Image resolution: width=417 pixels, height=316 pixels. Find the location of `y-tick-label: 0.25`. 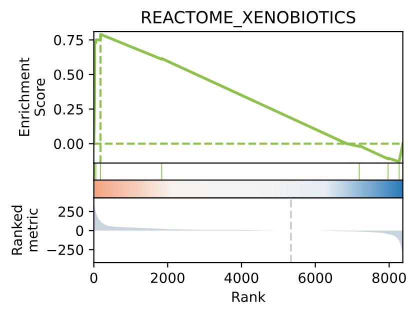

y-tick-label: 0.25 is located at coordinates (68, 109).